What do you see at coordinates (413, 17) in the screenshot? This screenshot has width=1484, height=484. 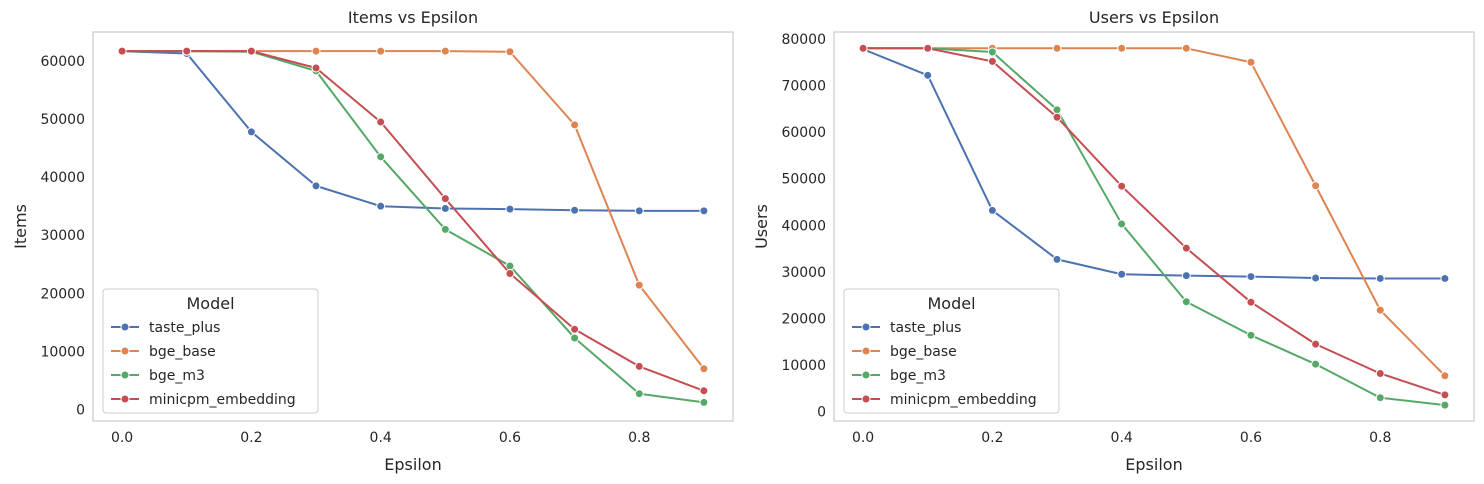 I see `chart-title: Items vs Epsilon` at bounding box center [413, 17].